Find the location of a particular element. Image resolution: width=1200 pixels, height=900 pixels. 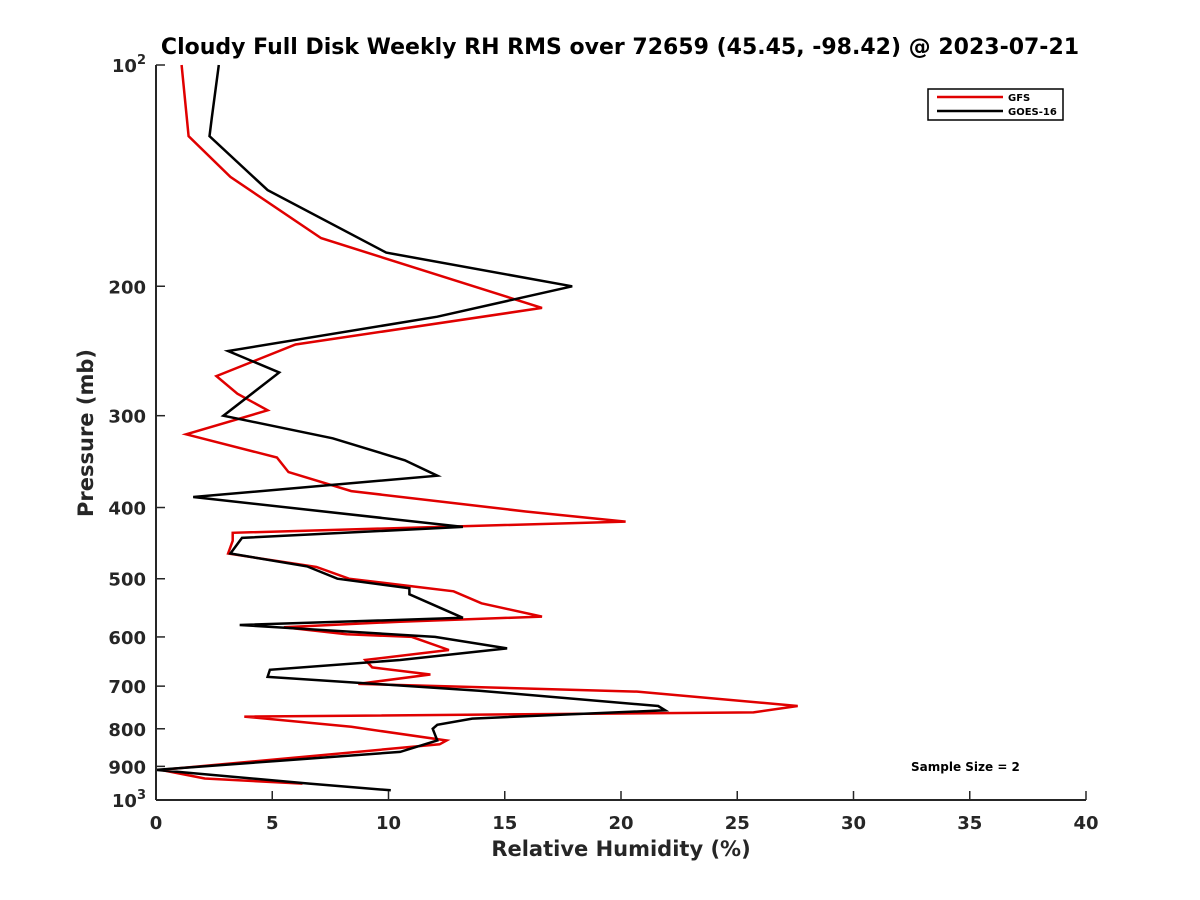

x-tick-label: 40 is located at coordinates (1085, 823).